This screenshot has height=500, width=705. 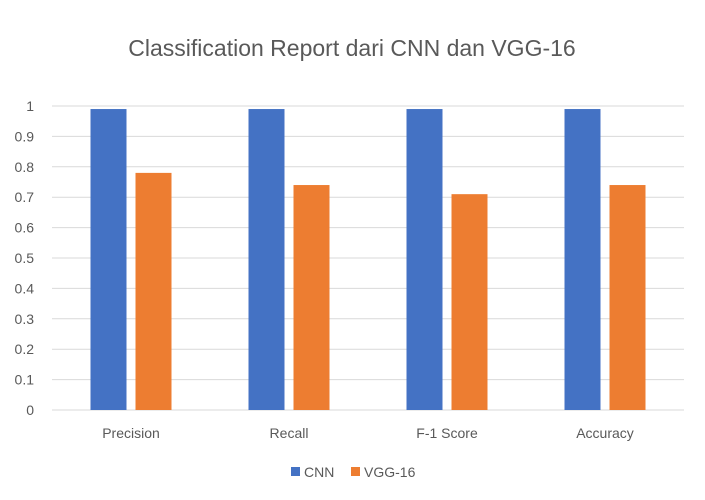 What do you see at coordinates (25, 349) in the screenshot?
I see `y-tick-label: 0.2` at bounding box center [25, 349].